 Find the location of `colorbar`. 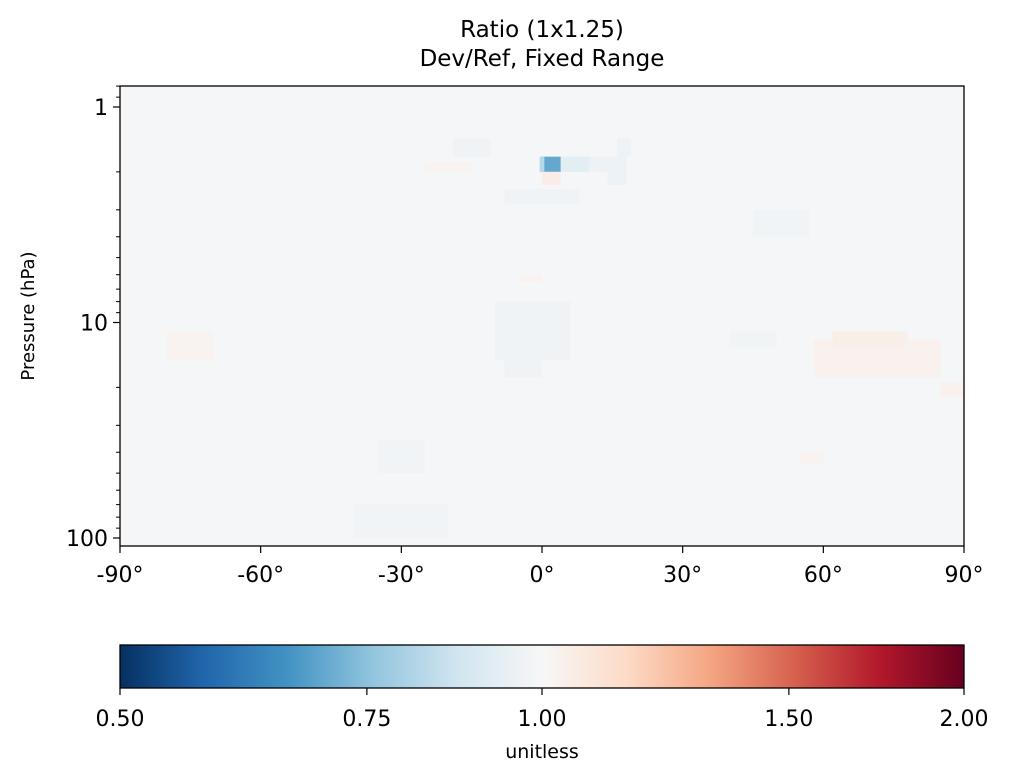

colorbar is located at coordinates (542, 666).